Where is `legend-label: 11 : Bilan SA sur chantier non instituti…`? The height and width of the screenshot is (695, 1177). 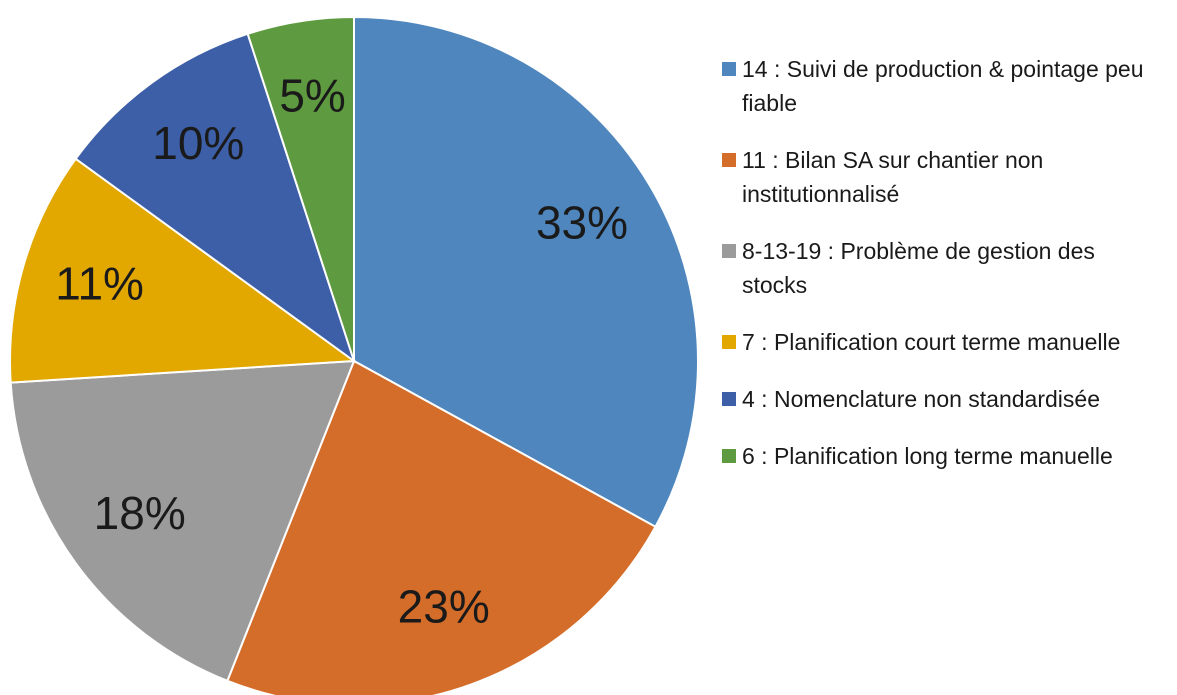
legend-label: 11 : Bilan SA sur chantier non instituti… is located at coordinates (893, 177).